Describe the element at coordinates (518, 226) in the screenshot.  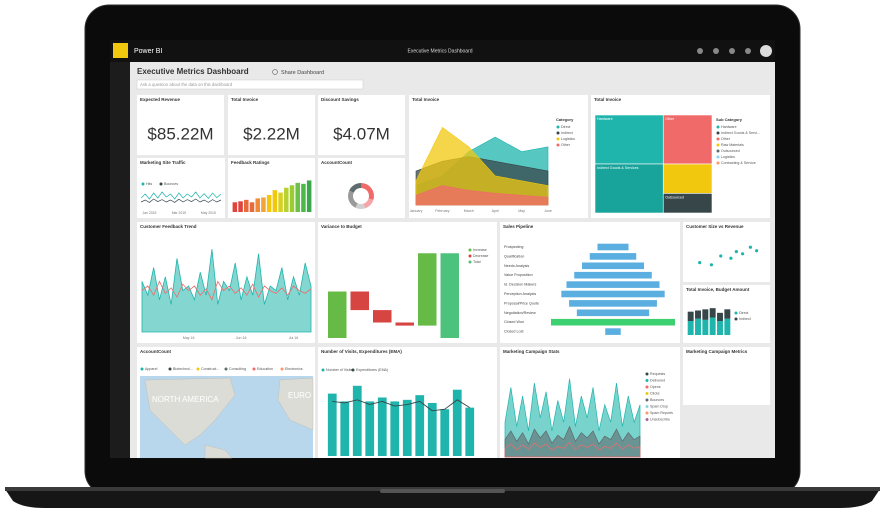
I see `tile-title: Sales Pipeline` at that location.